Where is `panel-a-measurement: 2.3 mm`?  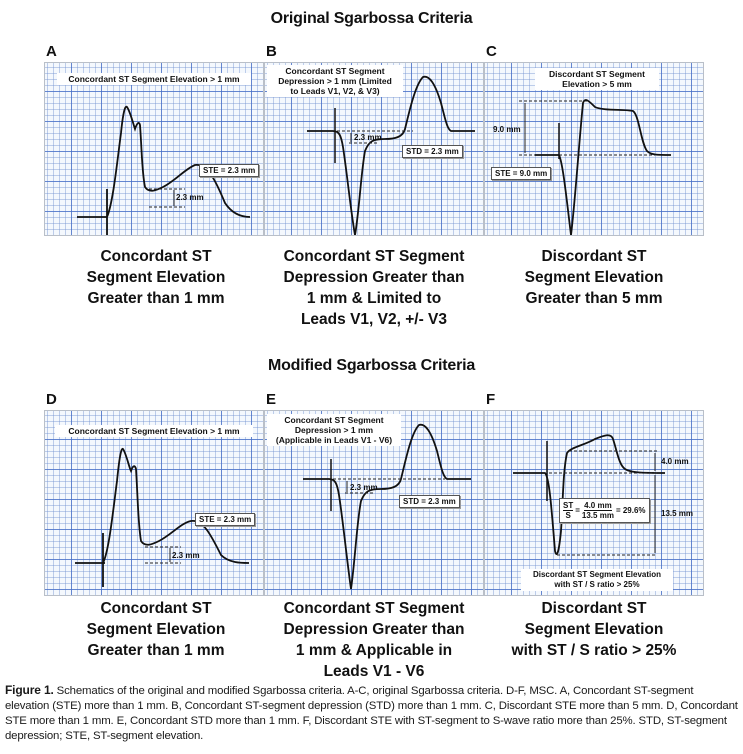
panel-a-measurement: 2.3 mm is located at coordinates (190, 197).